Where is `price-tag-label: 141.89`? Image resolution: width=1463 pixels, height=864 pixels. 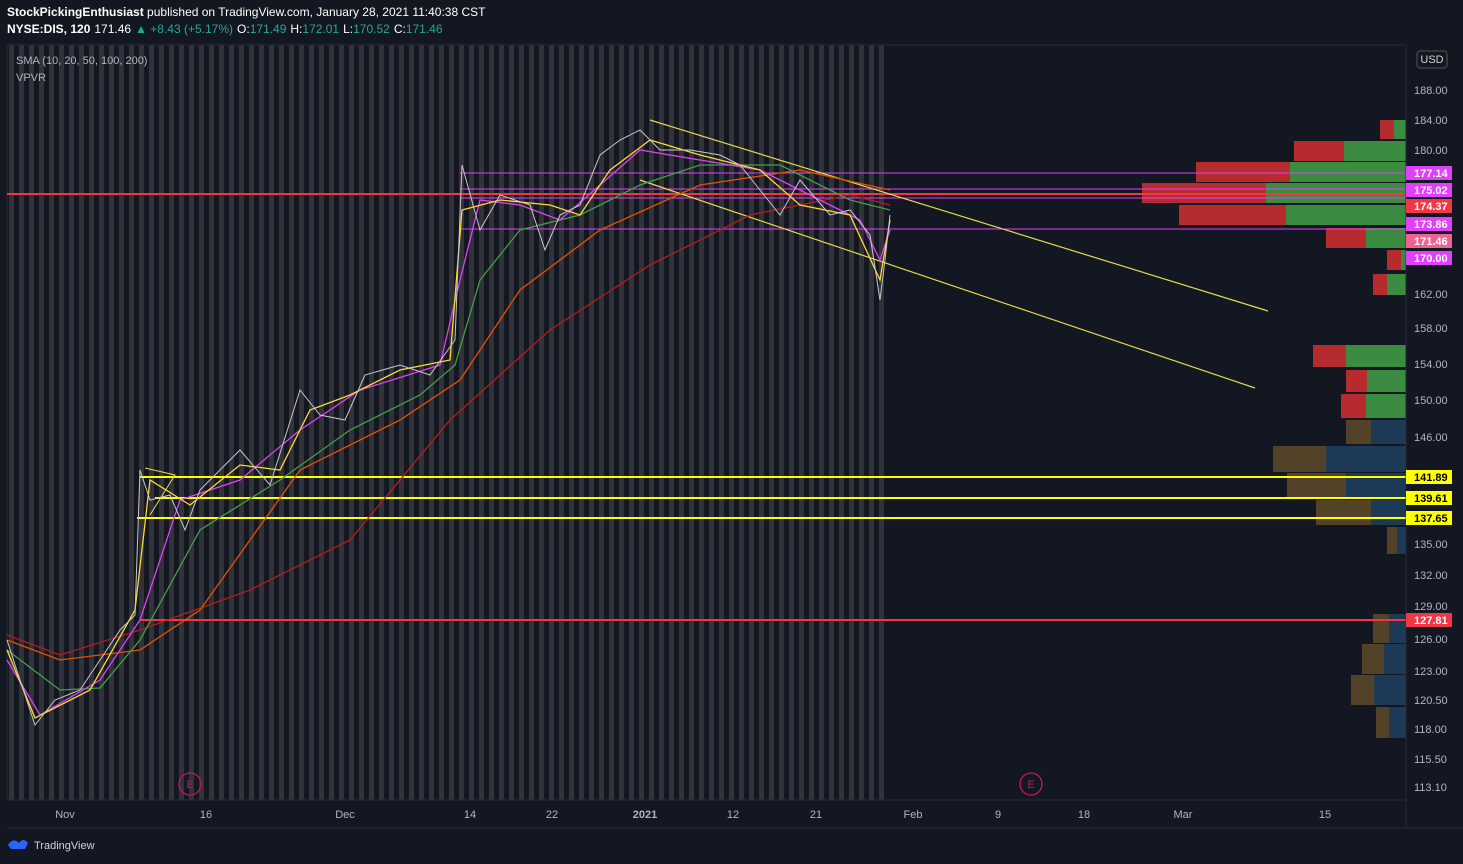
price-tag-label: 141.89 is located at coordinates (1431, 478).